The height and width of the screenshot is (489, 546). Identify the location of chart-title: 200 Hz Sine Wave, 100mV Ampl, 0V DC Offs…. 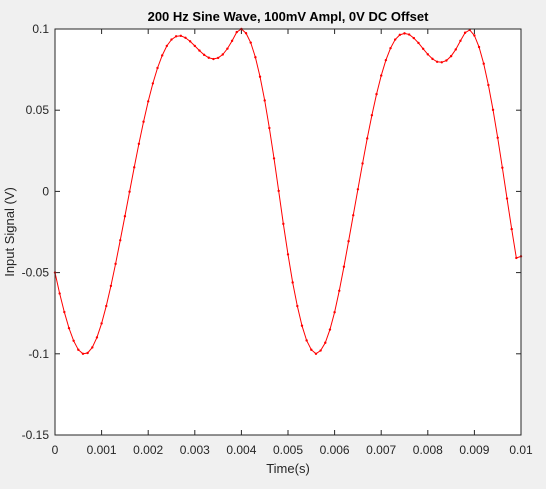
(288, 16).